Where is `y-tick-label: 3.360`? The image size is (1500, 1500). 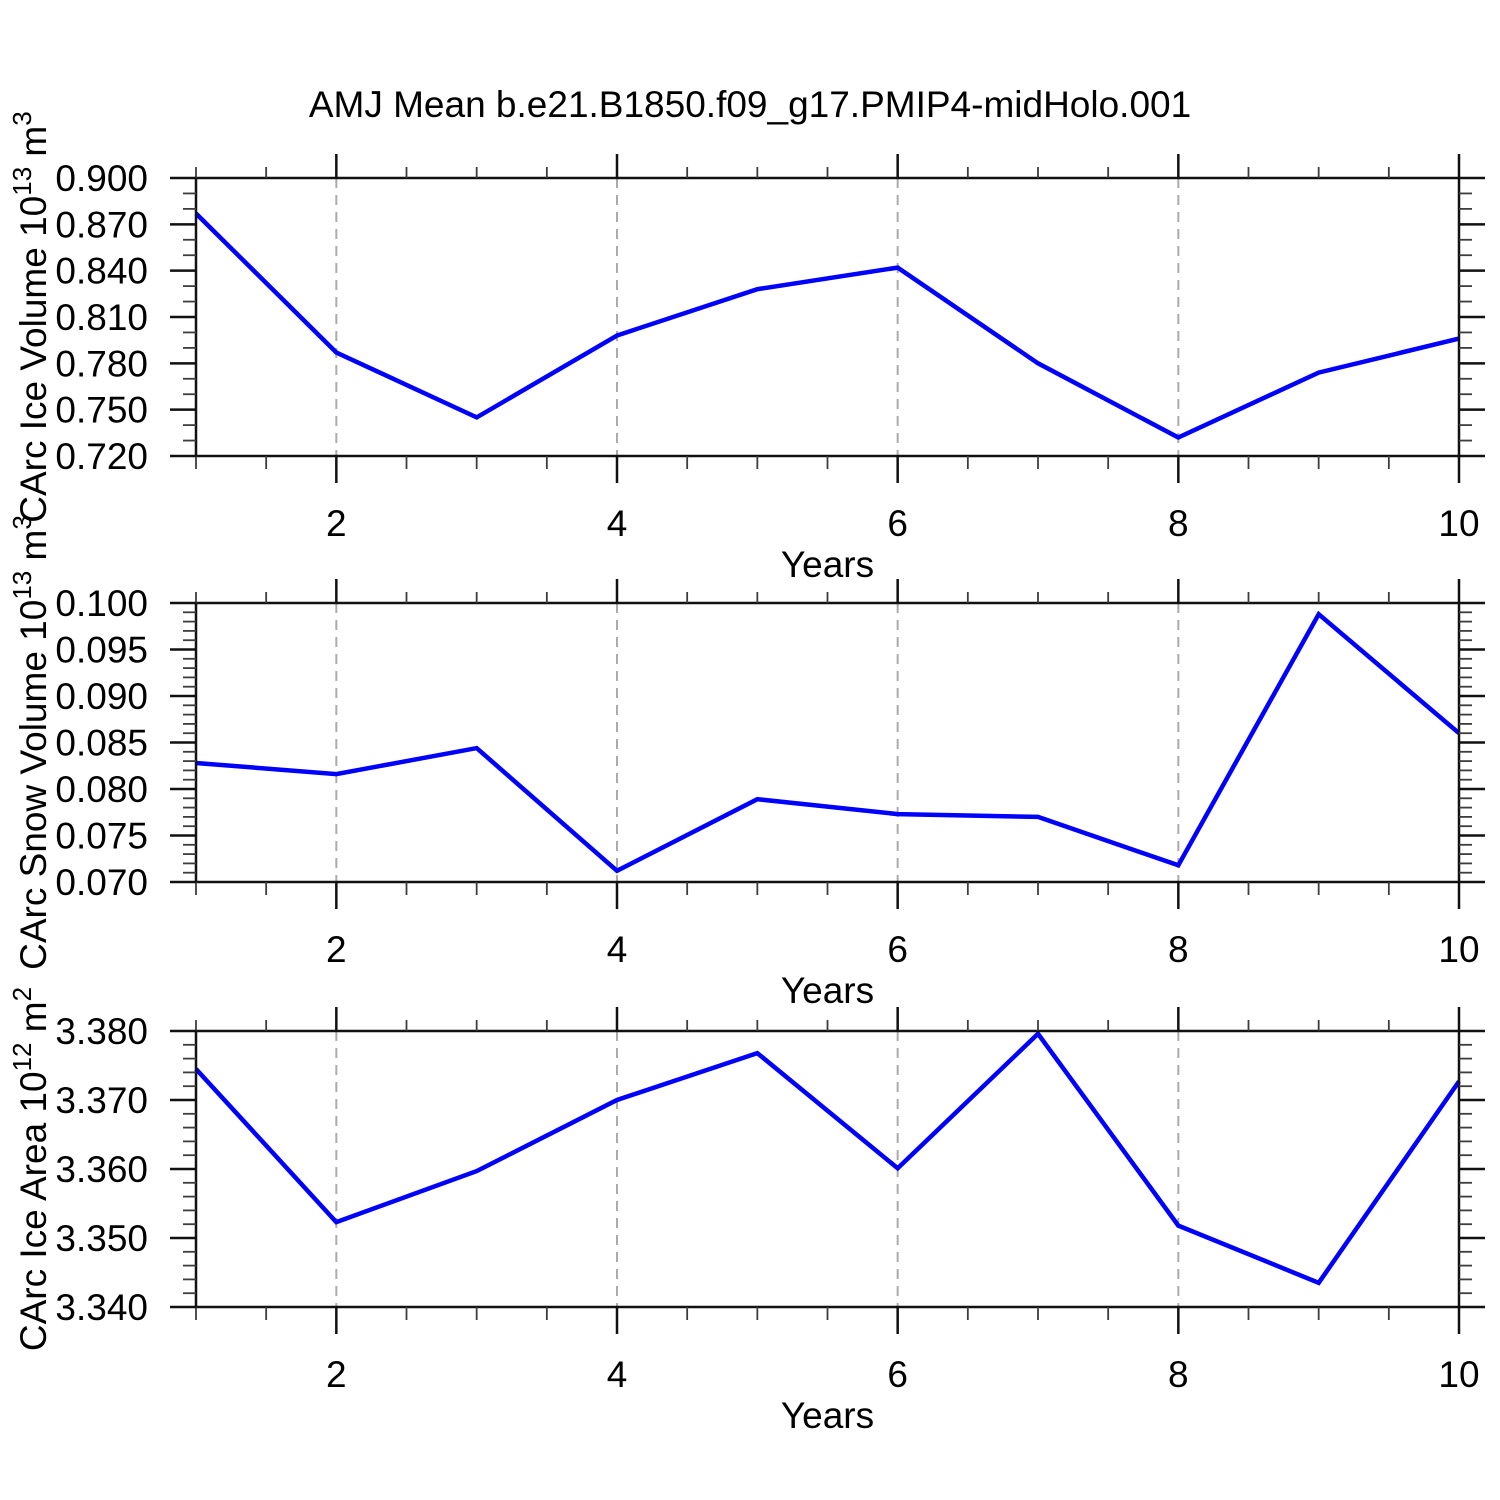 y-tick-label: 3.360 is located at coordinates (101, 1169).